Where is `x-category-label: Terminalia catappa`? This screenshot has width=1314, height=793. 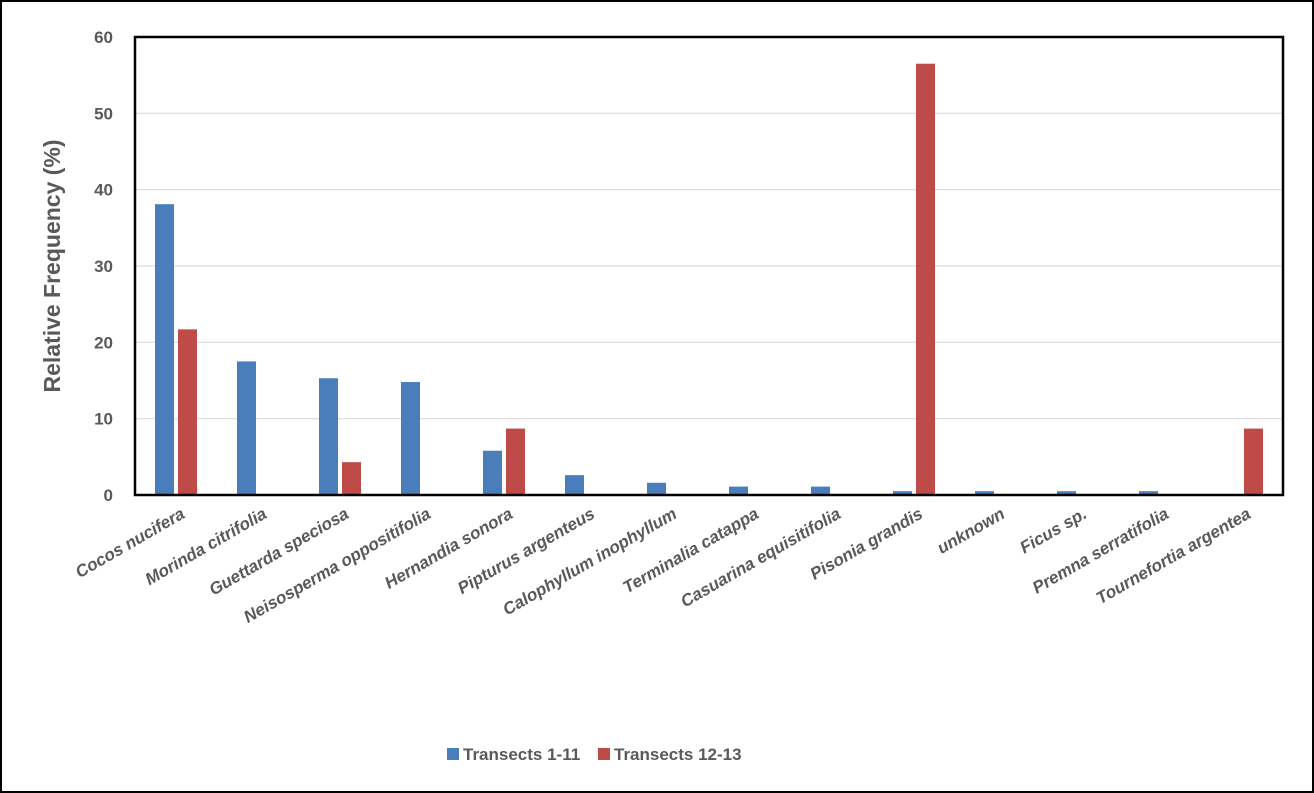
x-category-label: Terminalia catappa is located at coordinates (691, 550).